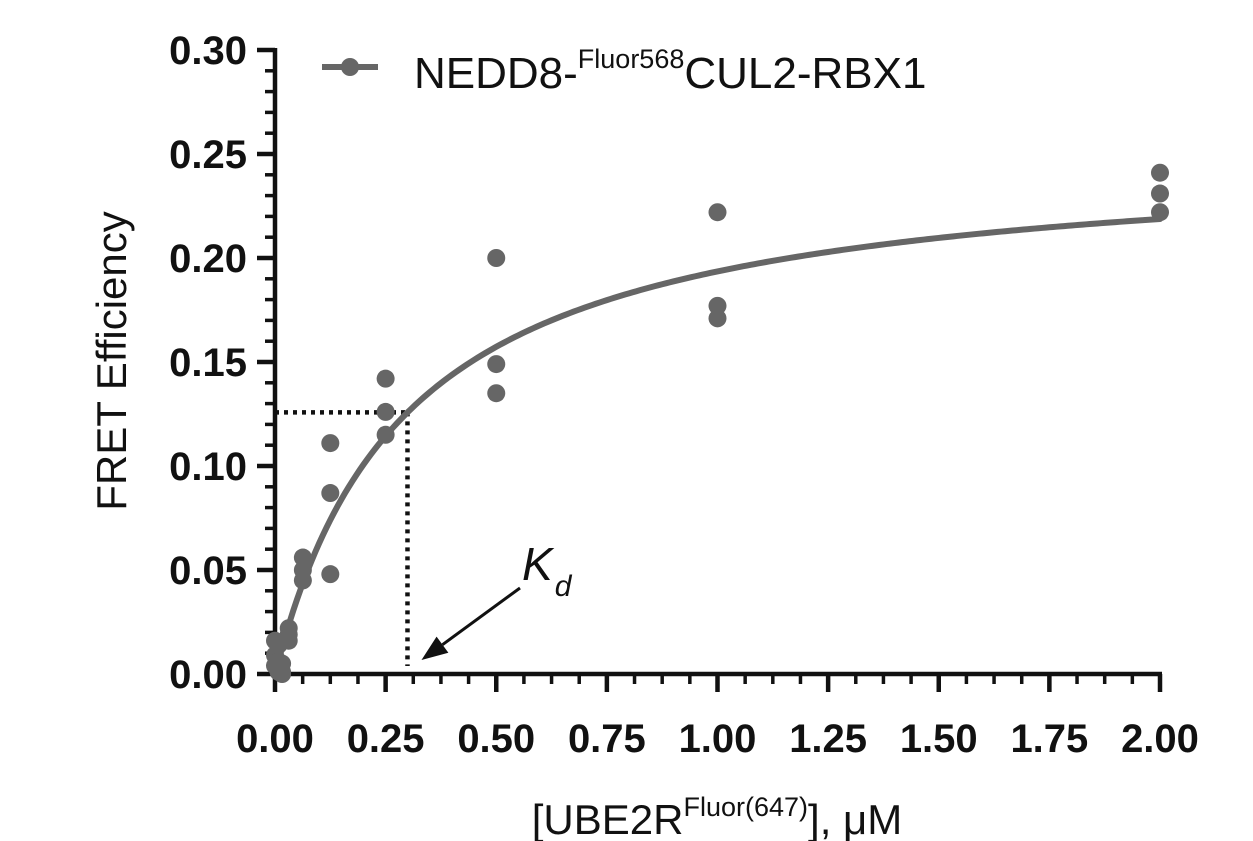 The width and height of the screenshot is (1253, 841). I want to click on y-tick-label: 0.05, so click(208, 571).